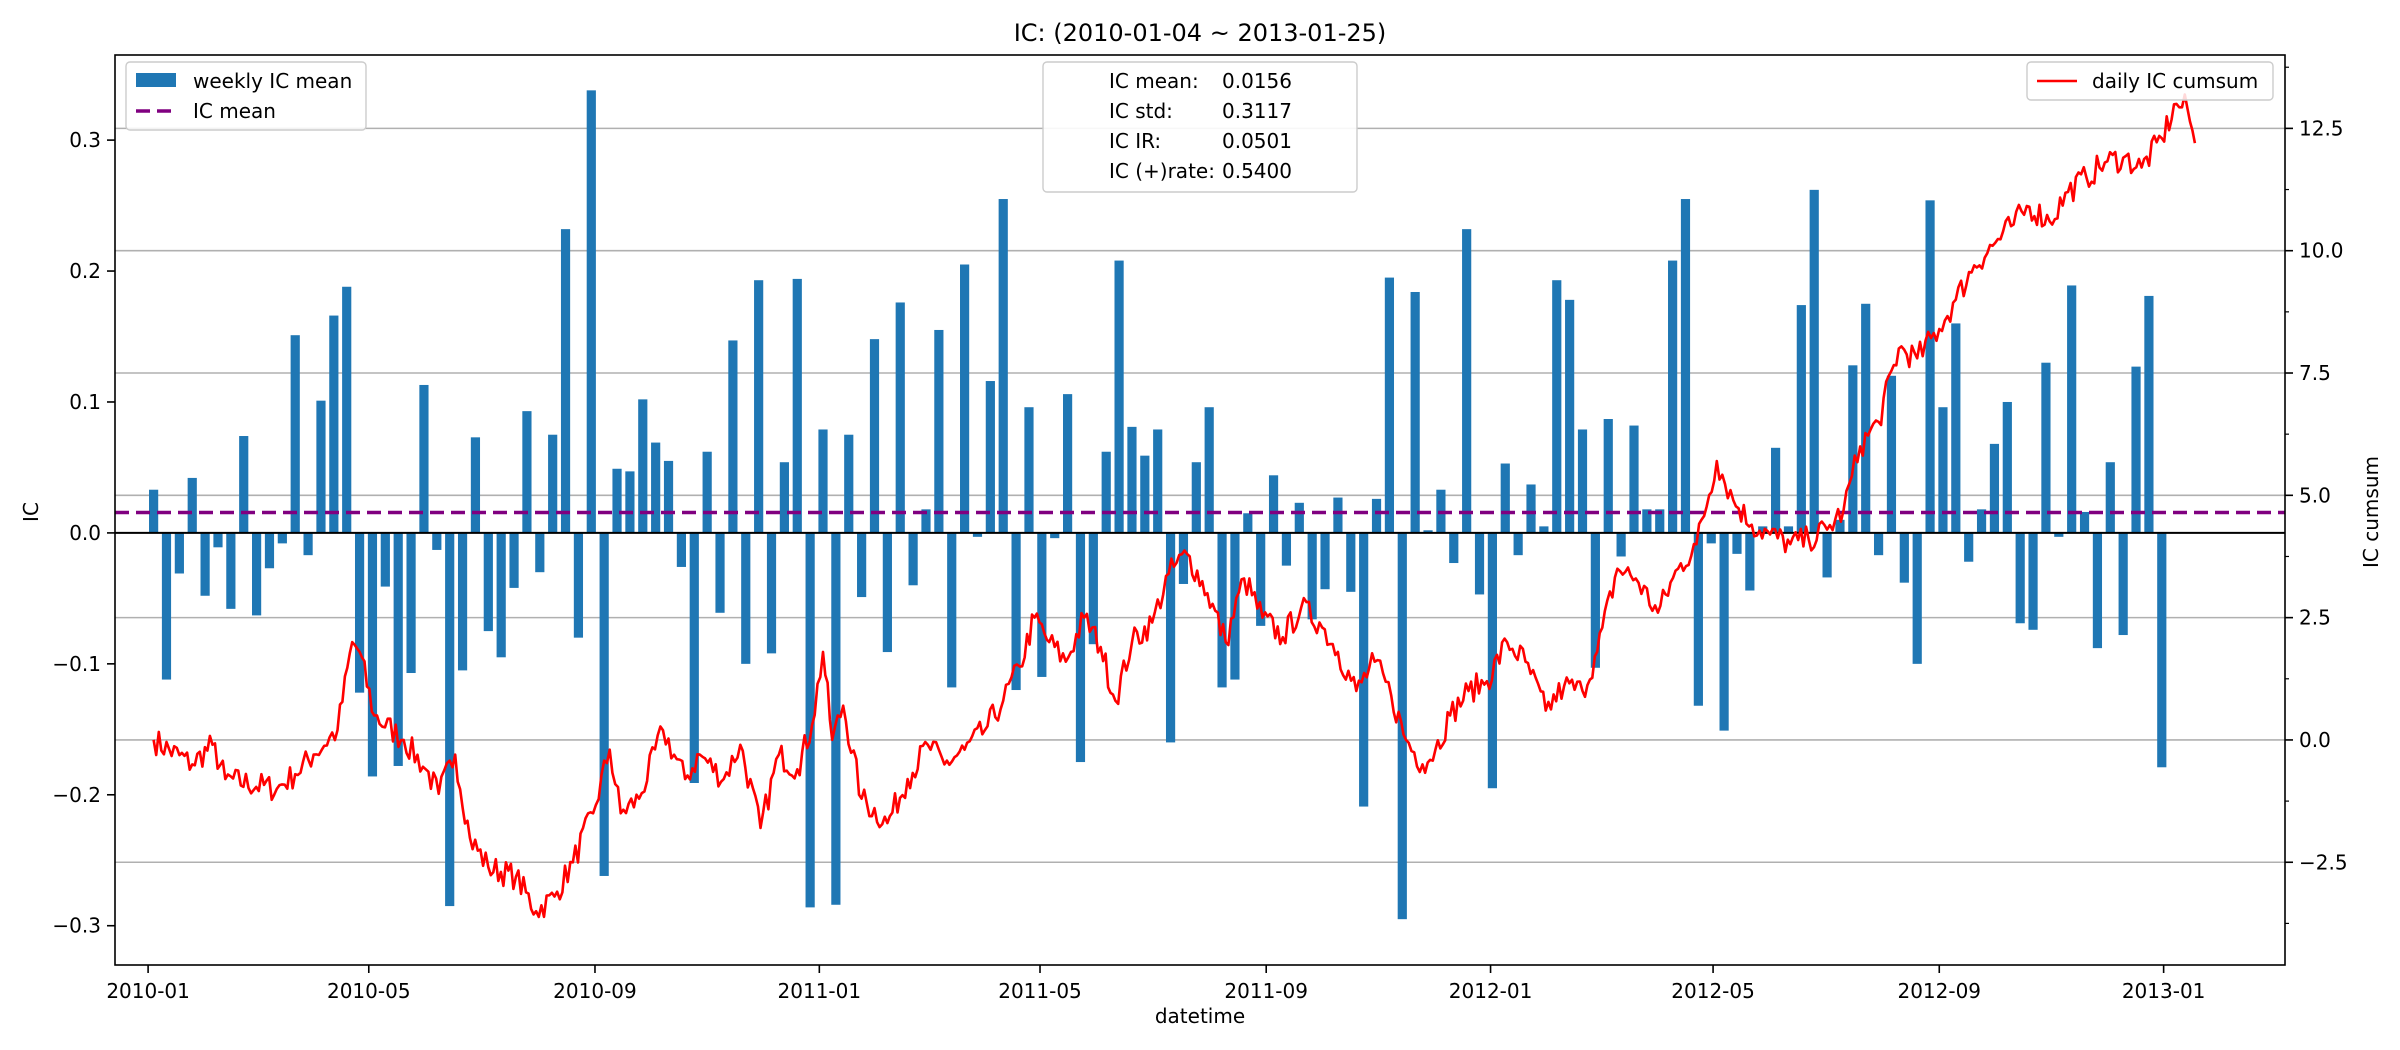 The image size is (2400, 1050). What do you see at coordinates (76, 926) in the screenshot?
I see `y-tick-label: −0.3` at bounding box center [76, 926].